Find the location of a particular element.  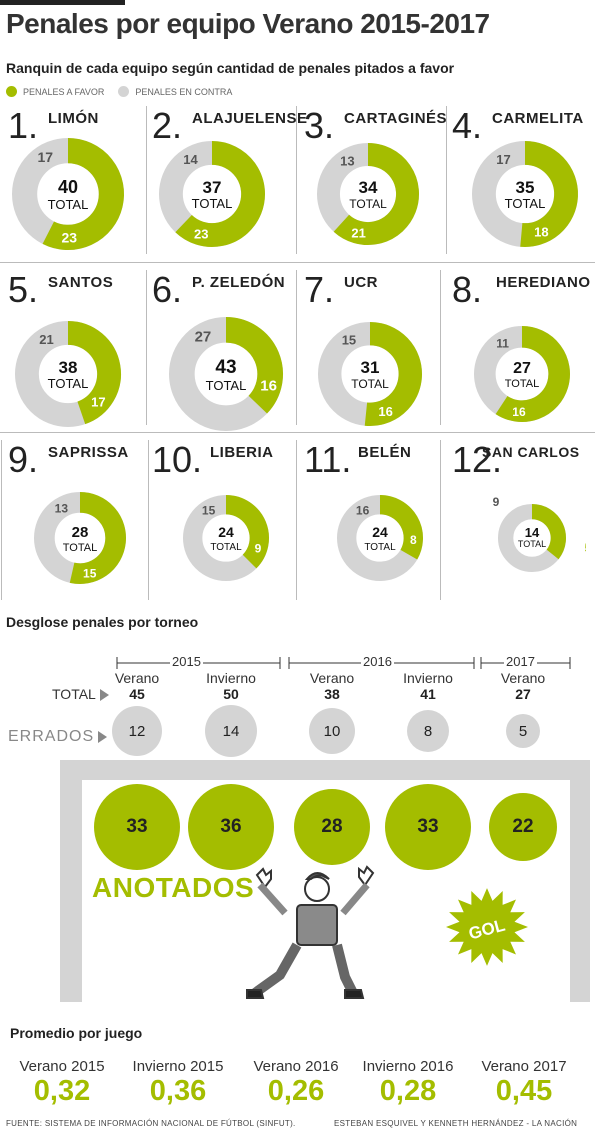

team-rank: 11. is located at coordinates (328, 459).